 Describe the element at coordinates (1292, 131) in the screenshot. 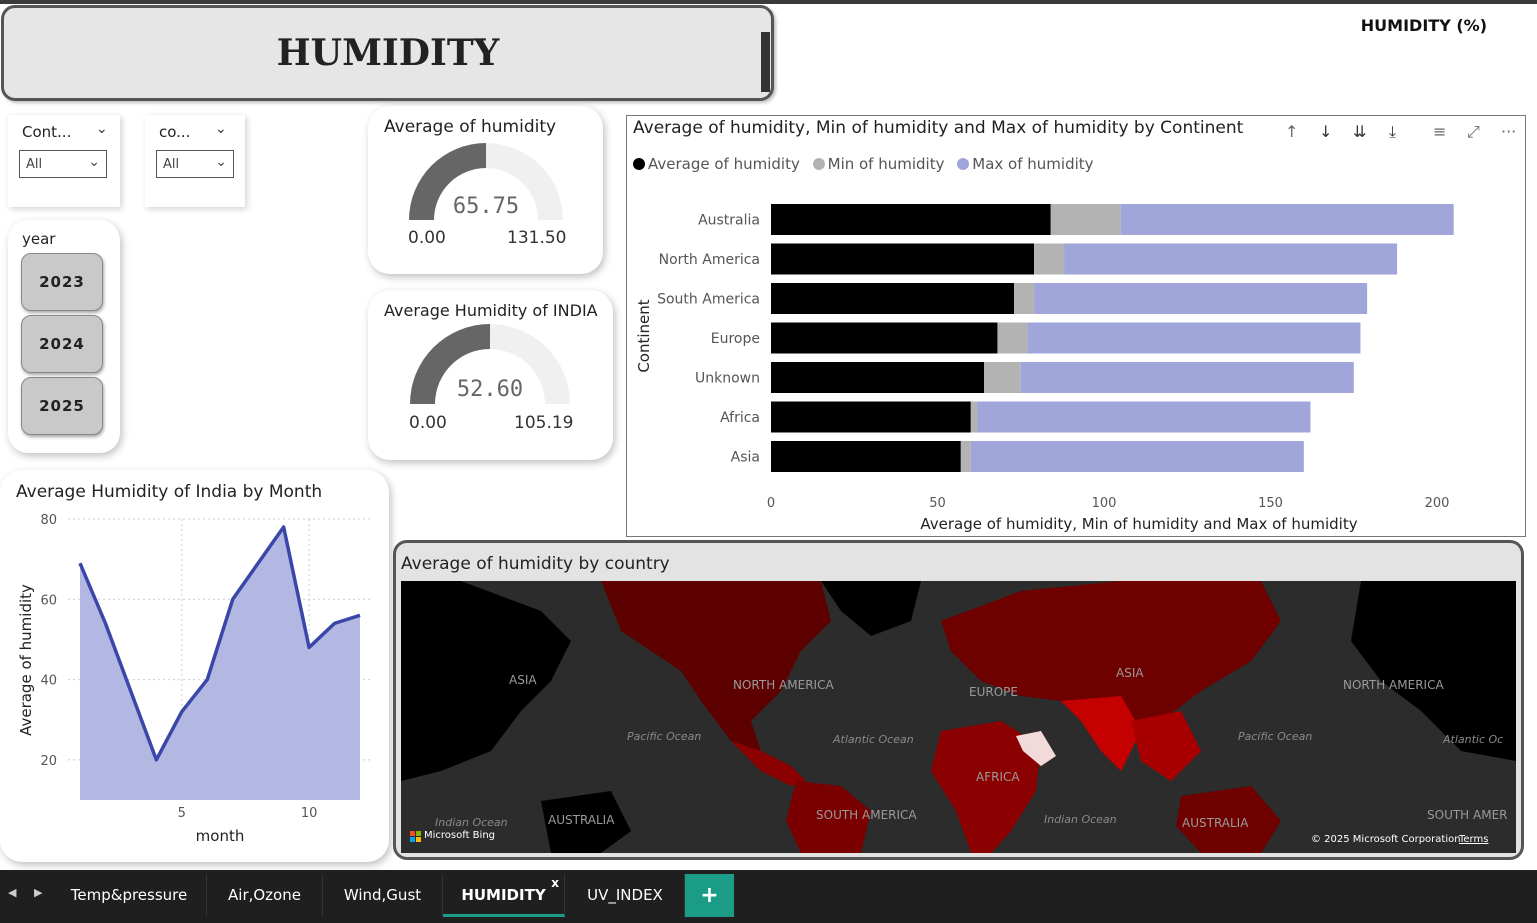

I see `sort-ascending-icon: ↑` at that location.